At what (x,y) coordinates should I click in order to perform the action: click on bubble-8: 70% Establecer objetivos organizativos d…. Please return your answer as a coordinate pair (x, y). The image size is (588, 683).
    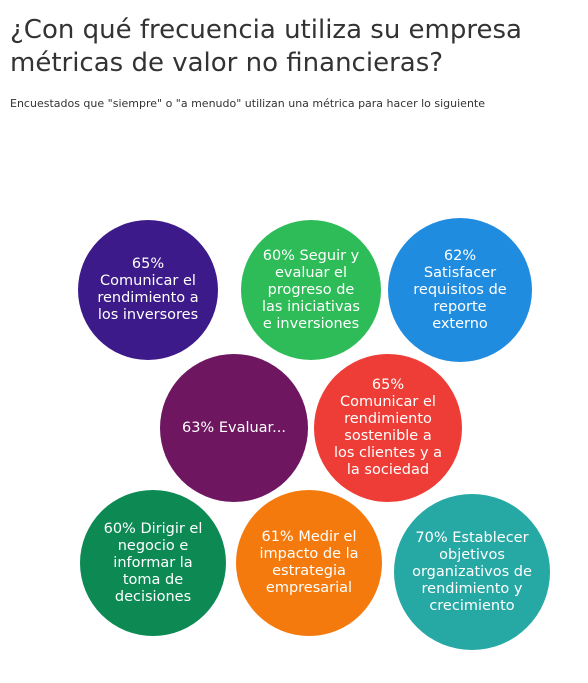
    Looking at the image, I should click on (472, 572).